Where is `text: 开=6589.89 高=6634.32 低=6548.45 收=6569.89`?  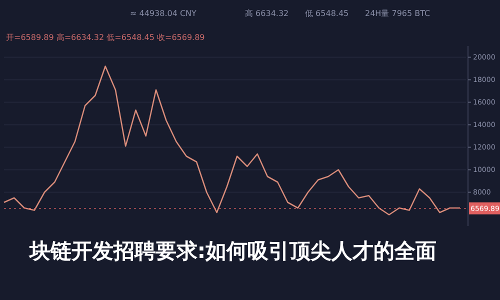 text: 开=6589.89 高=6634.32 低=6548.45 收=6569.89 is located at coordinates (105, 37).